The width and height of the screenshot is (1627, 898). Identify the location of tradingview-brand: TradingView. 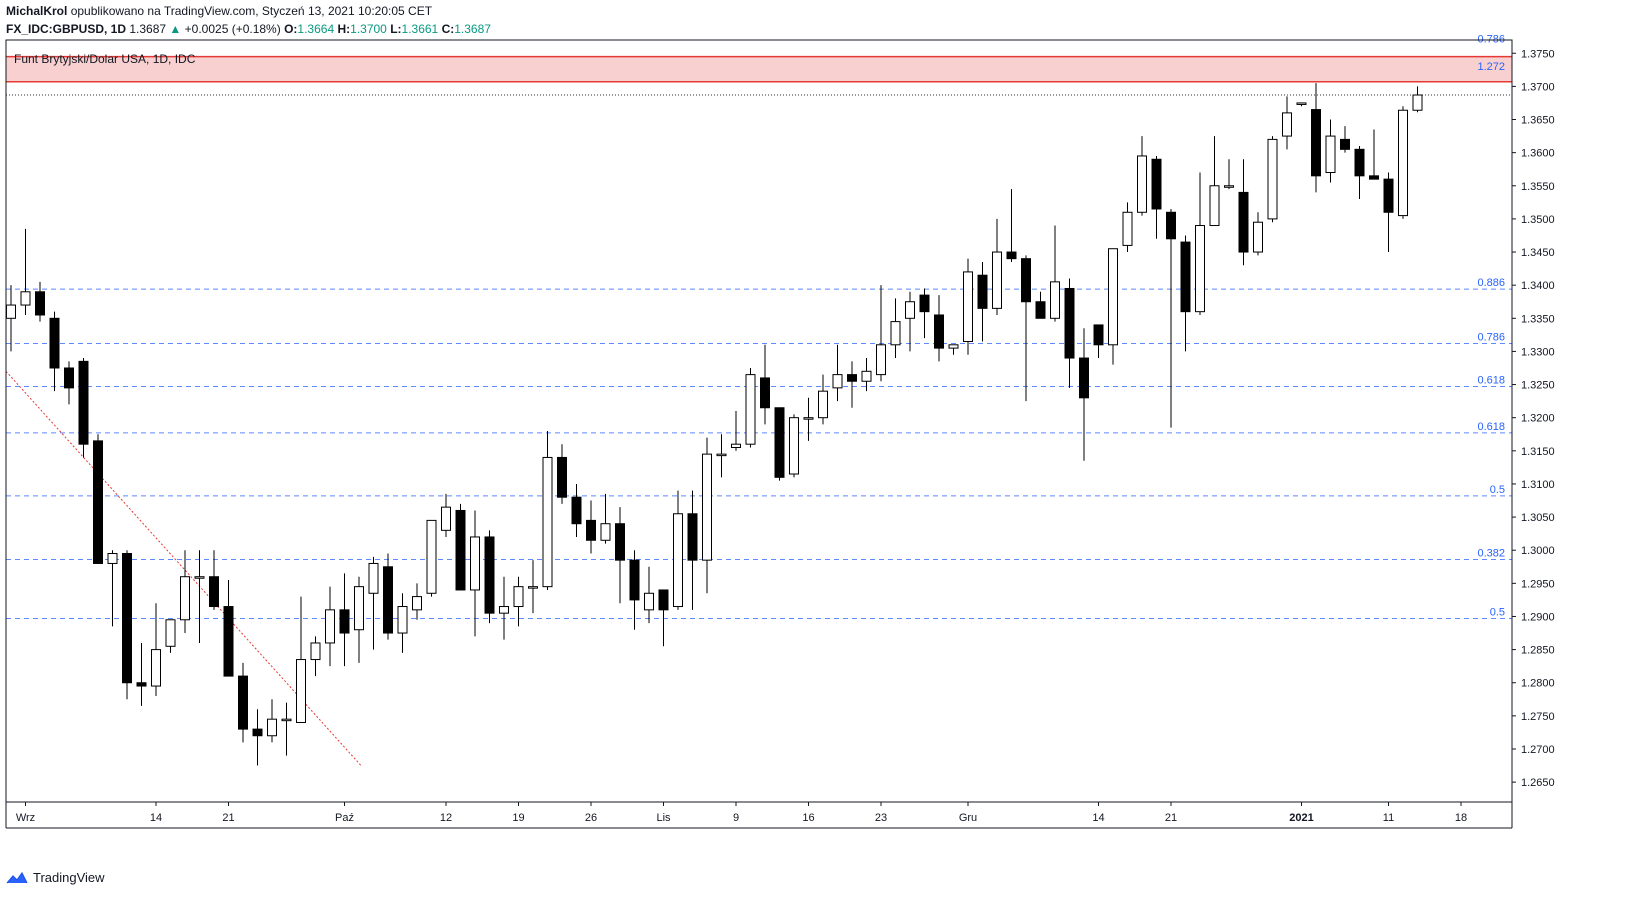
(69, 877).